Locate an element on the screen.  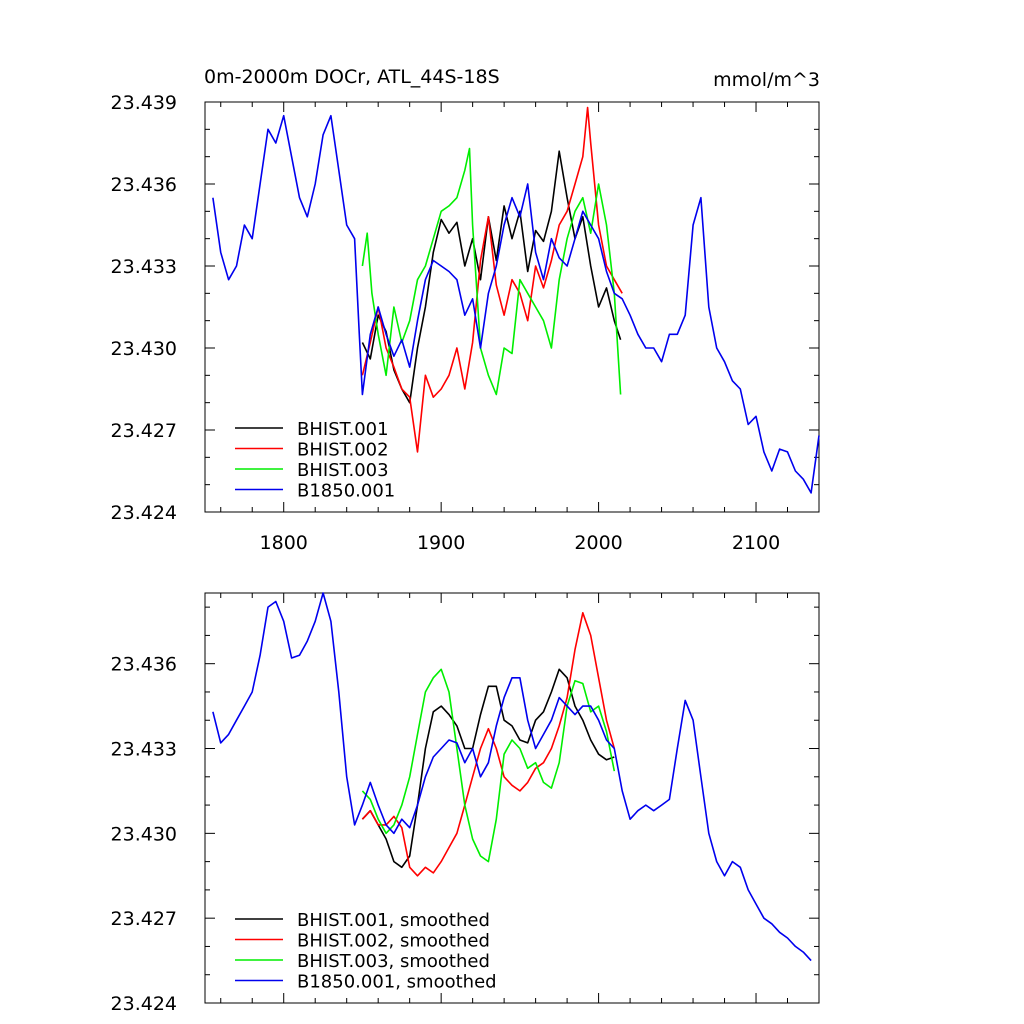
units-label: mmol/m^3 is located at coordinates (766, 80).